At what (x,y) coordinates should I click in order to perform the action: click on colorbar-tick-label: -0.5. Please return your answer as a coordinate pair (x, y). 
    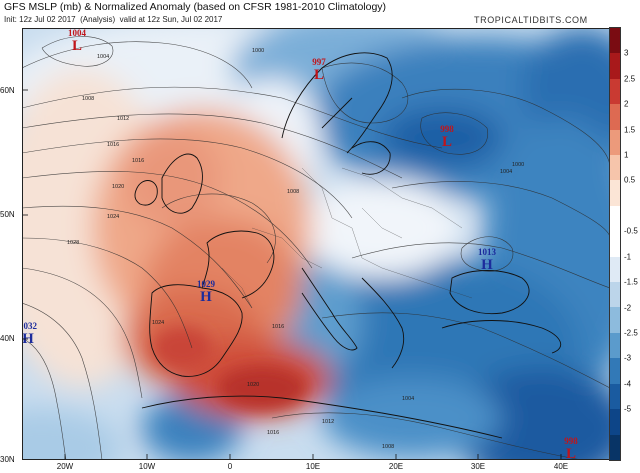
    Looking at the image, I should click on (631, 231).